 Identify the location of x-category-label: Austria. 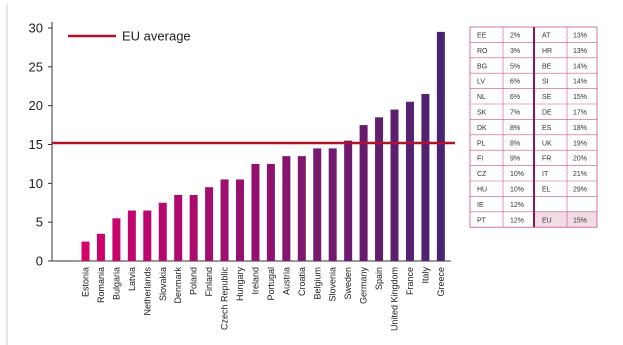
(286, 281).